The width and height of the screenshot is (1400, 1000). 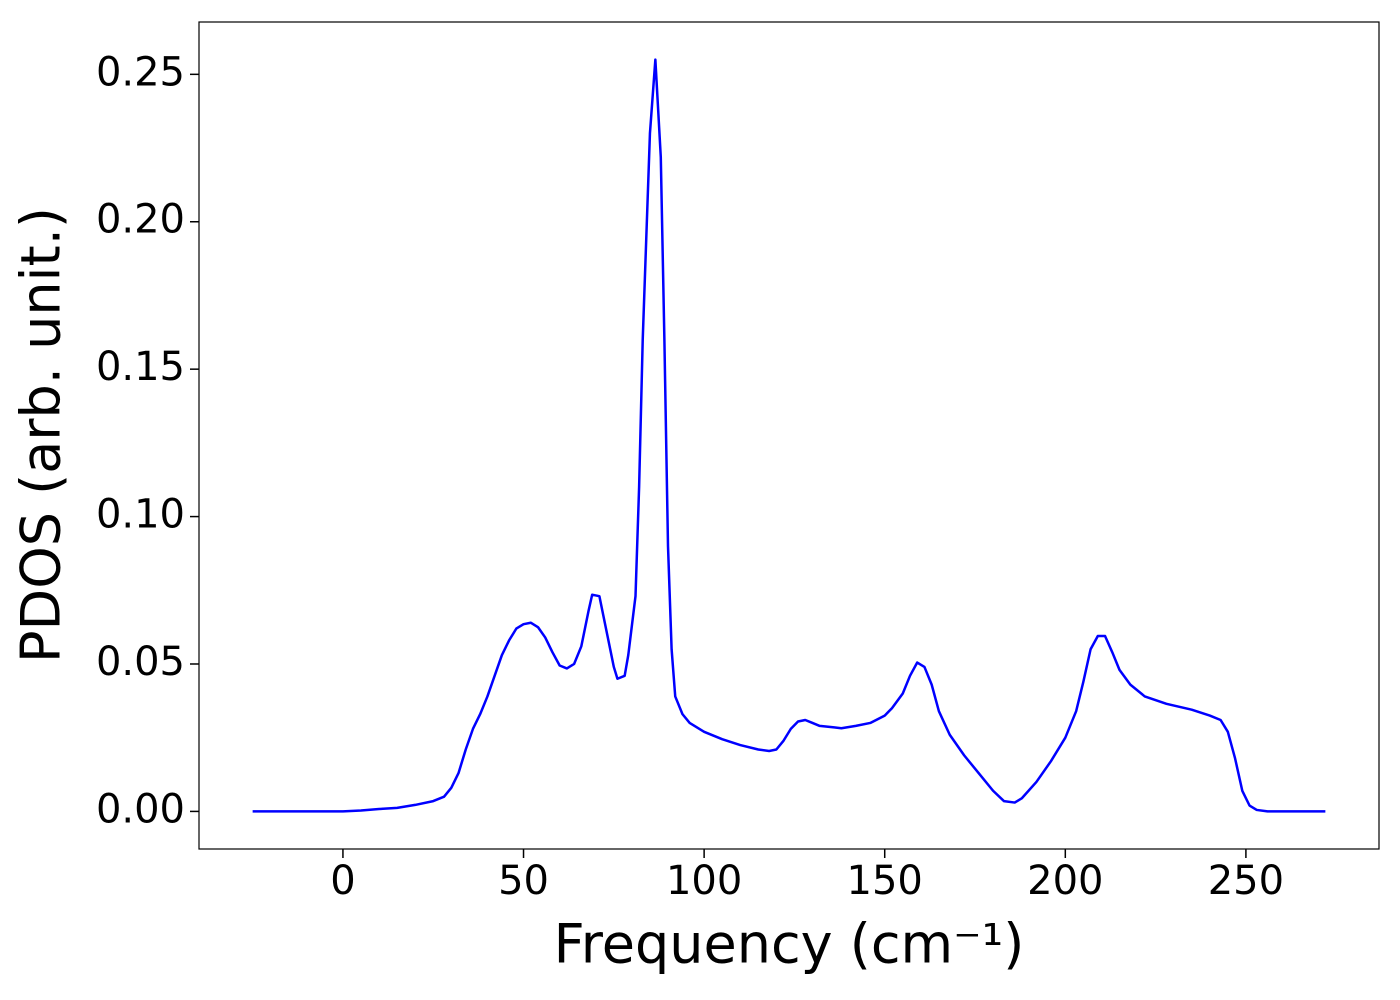 I want to click on y-tick-label: 0.10, so click(x=140, y=515).